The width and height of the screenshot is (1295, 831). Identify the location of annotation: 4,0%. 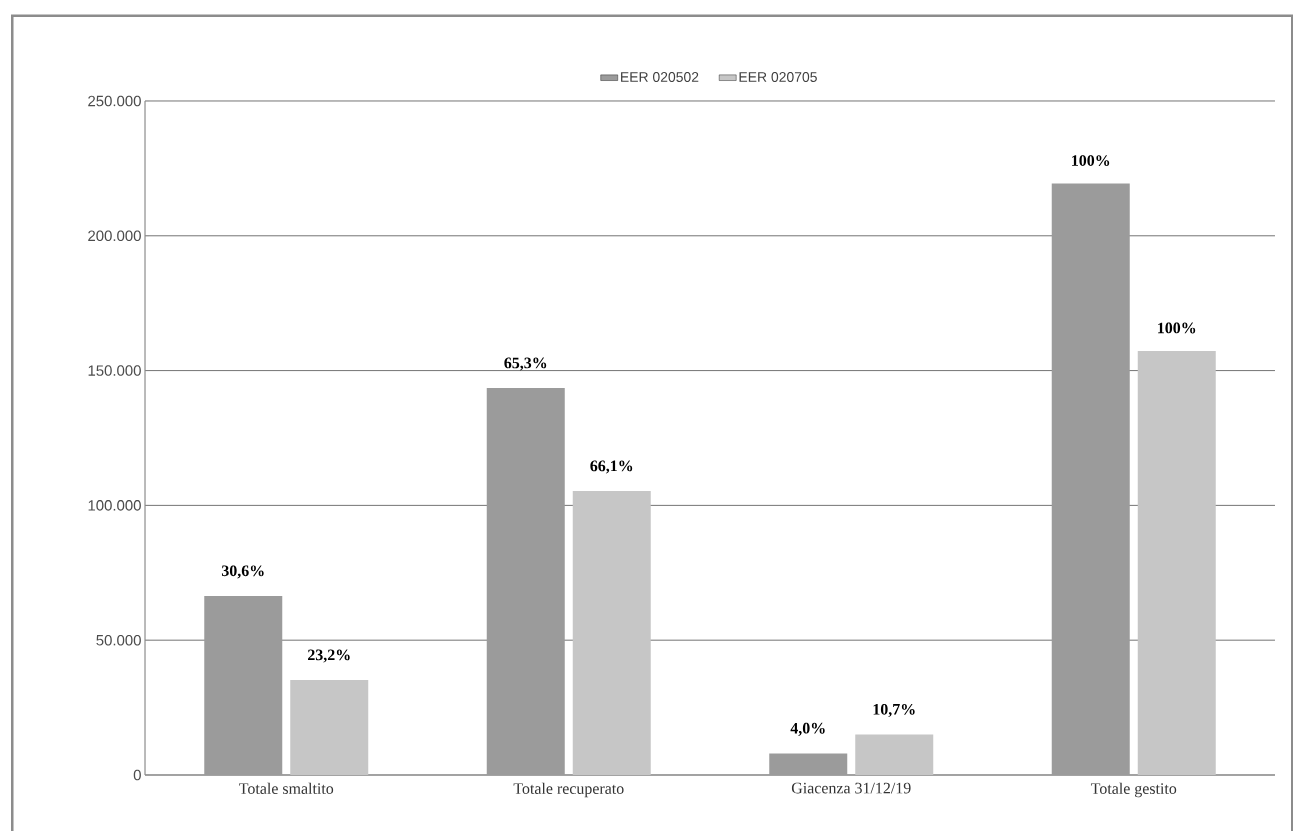
(807, 729).